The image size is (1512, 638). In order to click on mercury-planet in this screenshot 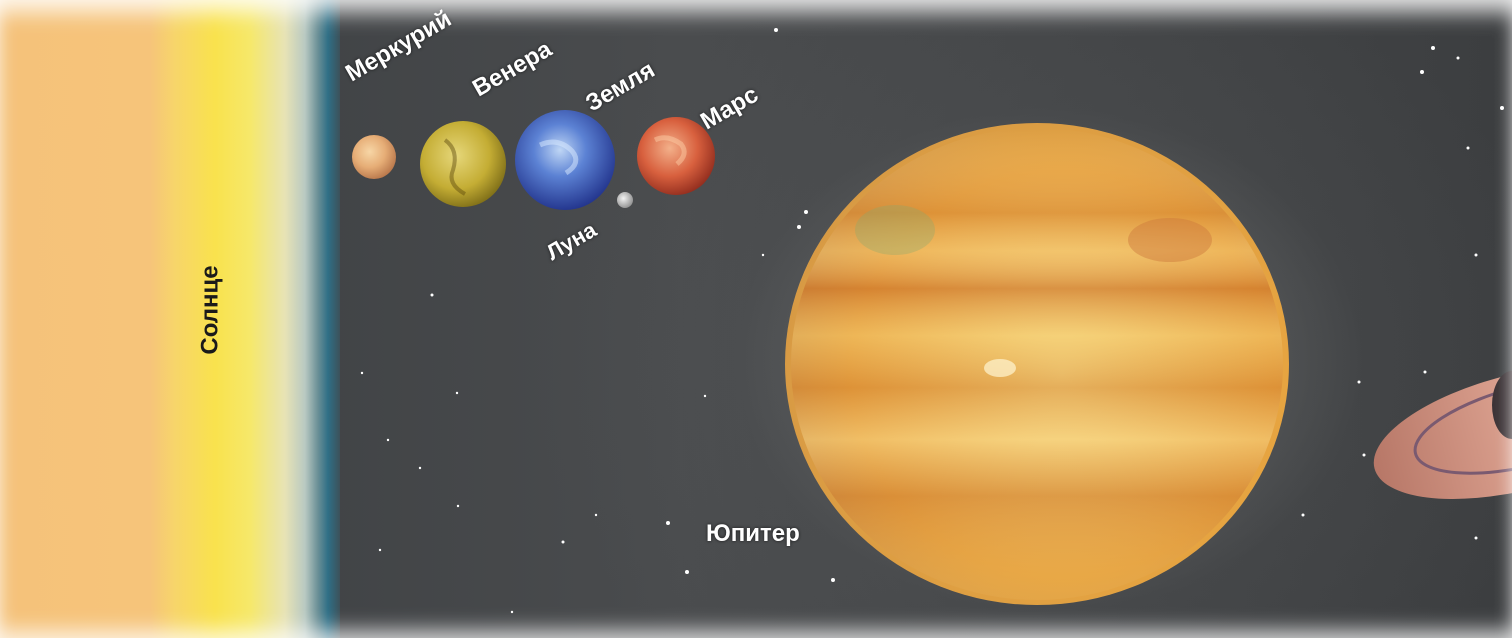, I will do `click(374, 157)`.